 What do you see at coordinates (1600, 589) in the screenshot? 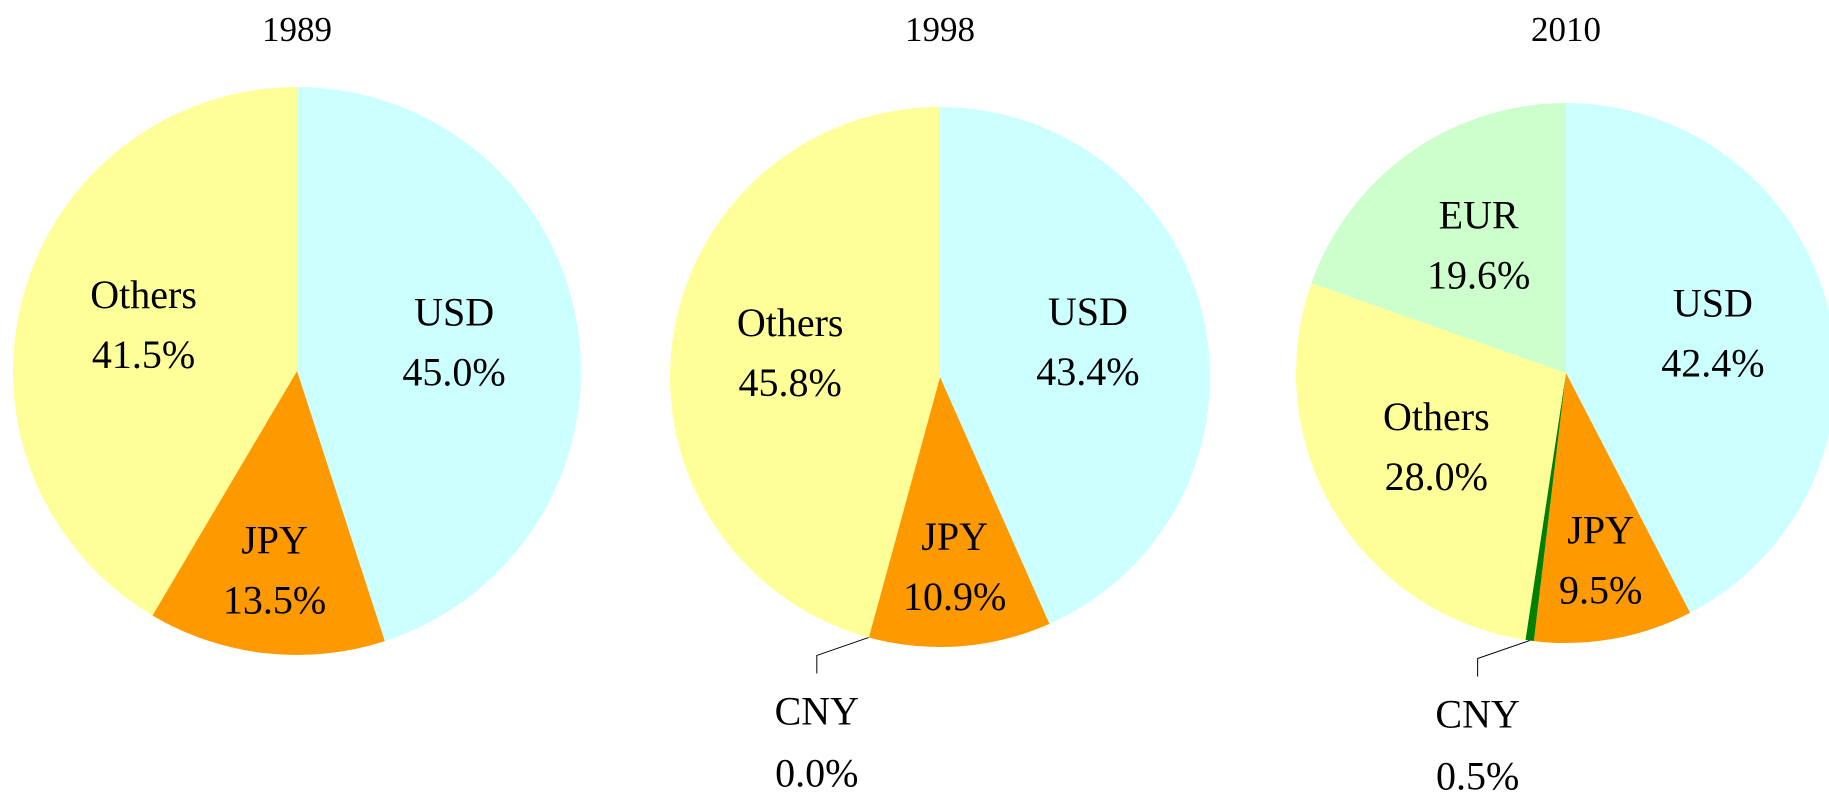
I see `slice-value-label: 9.5%` at bounding box center [1600, 589].